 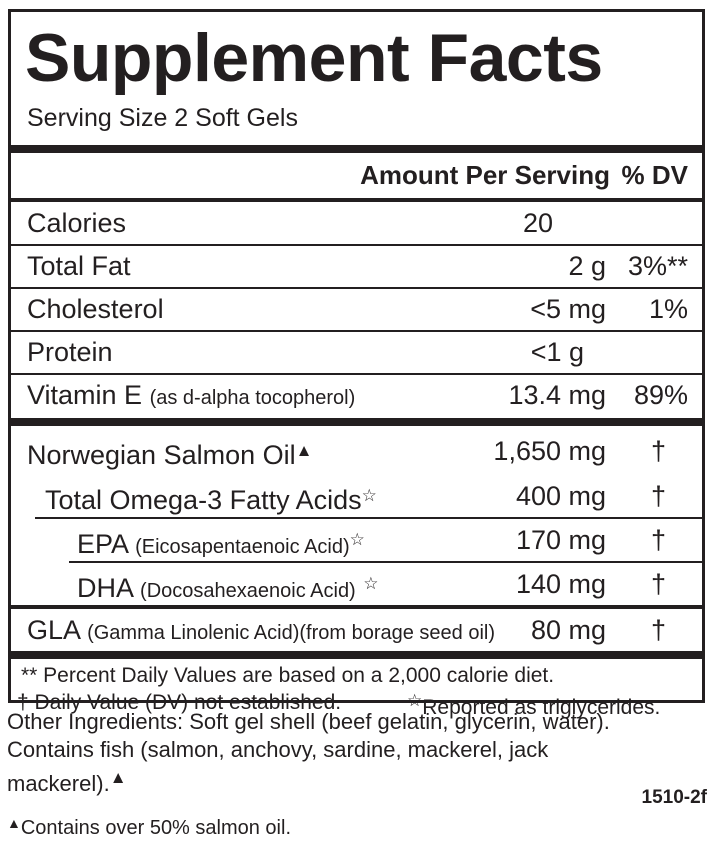 I want to click on ingredient-row-salmon-oil: Norwegian Salmon Oil▲ 1,650 mg †, so click(x=356, y=451).